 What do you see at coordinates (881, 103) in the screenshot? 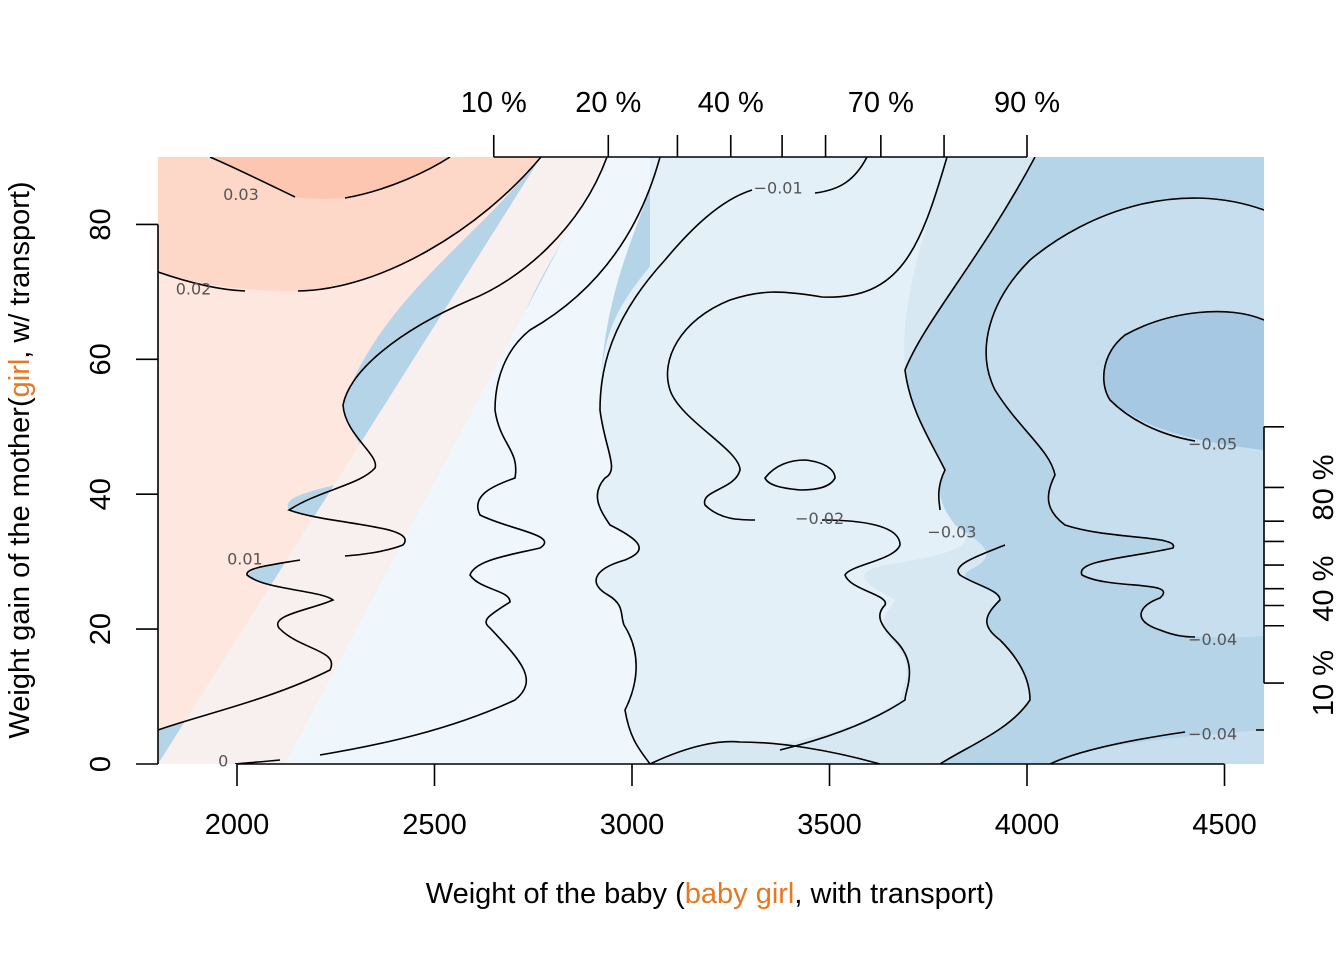
I see `top-quantile-label: 70 %` at bounding box center [881, 103].